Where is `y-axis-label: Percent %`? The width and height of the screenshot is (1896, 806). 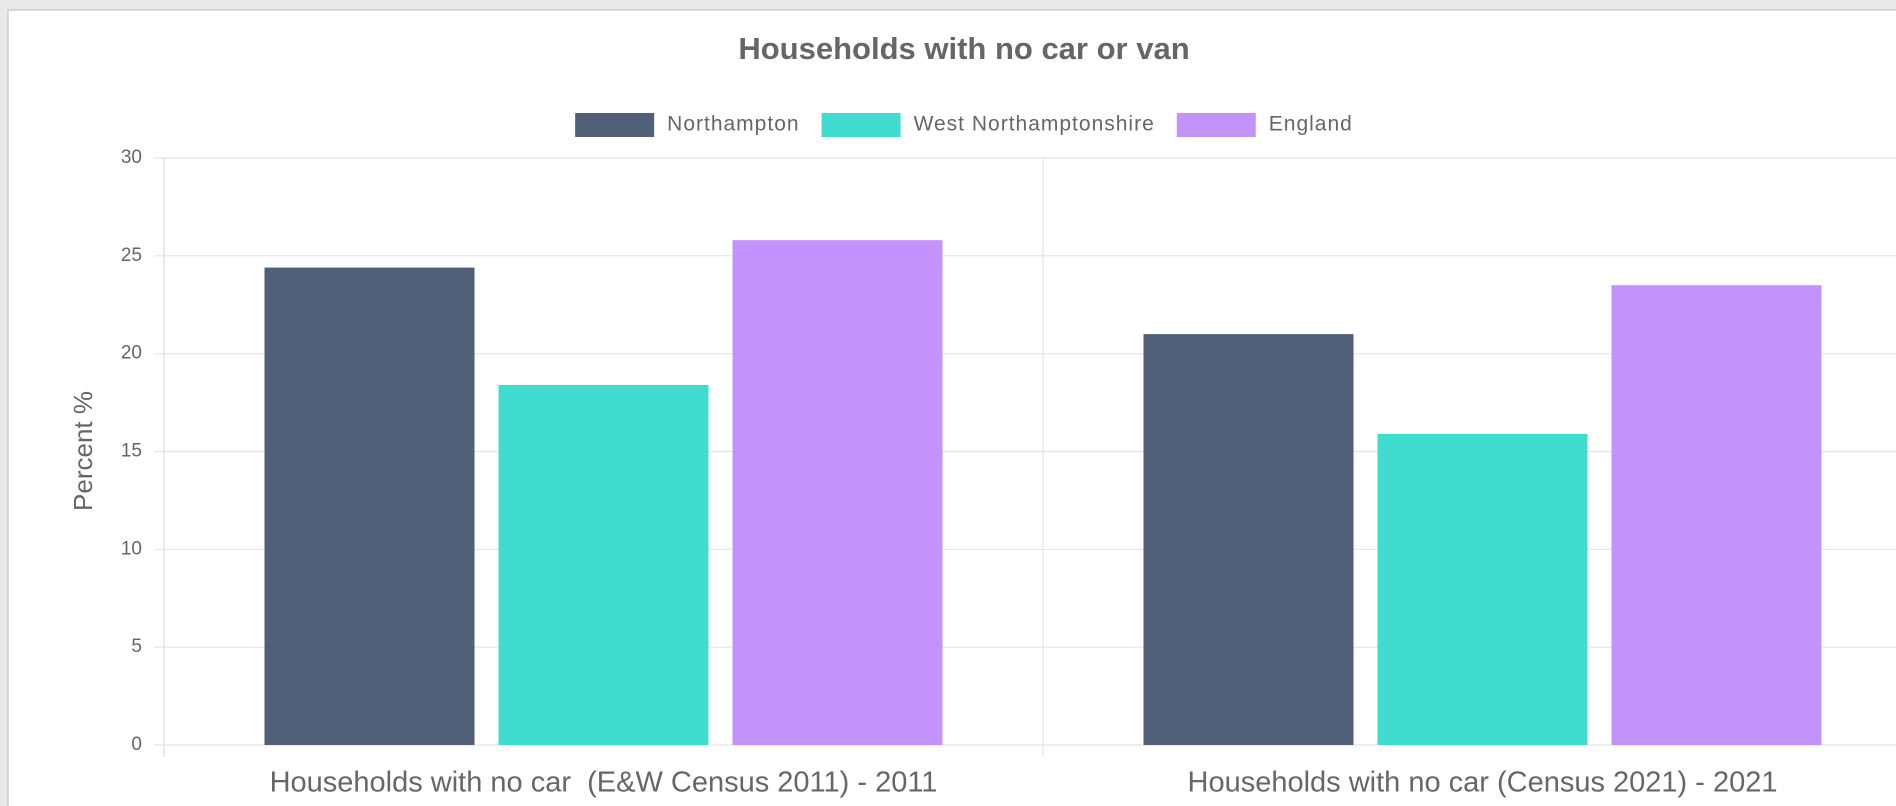
y-axis-label: Percent % is located at coordinates (83, 451).